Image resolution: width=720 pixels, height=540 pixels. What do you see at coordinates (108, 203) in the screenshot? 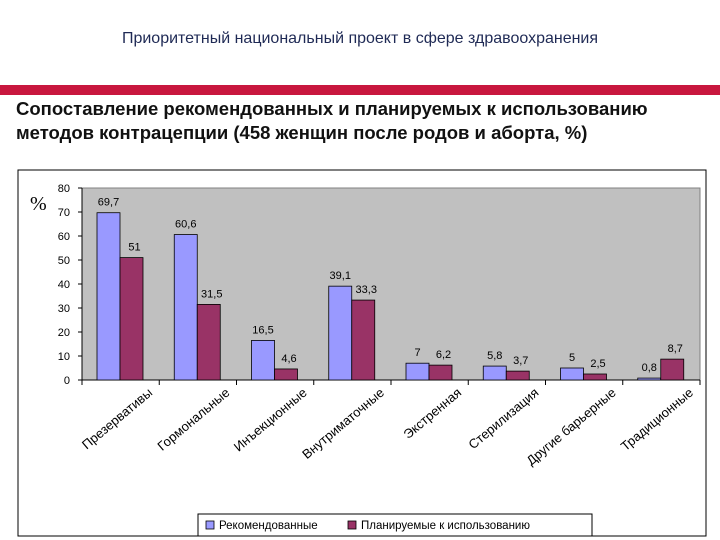
I see `data-label: 69,7` at bounding box center [108, 203].